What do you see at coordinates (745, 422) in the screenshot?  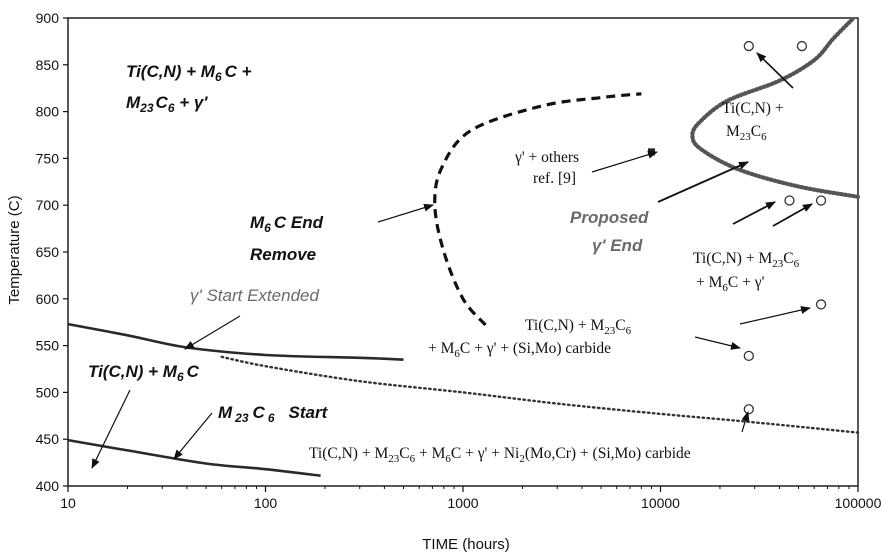 I see `arrow-bottom` at bounding box center [745, 422].